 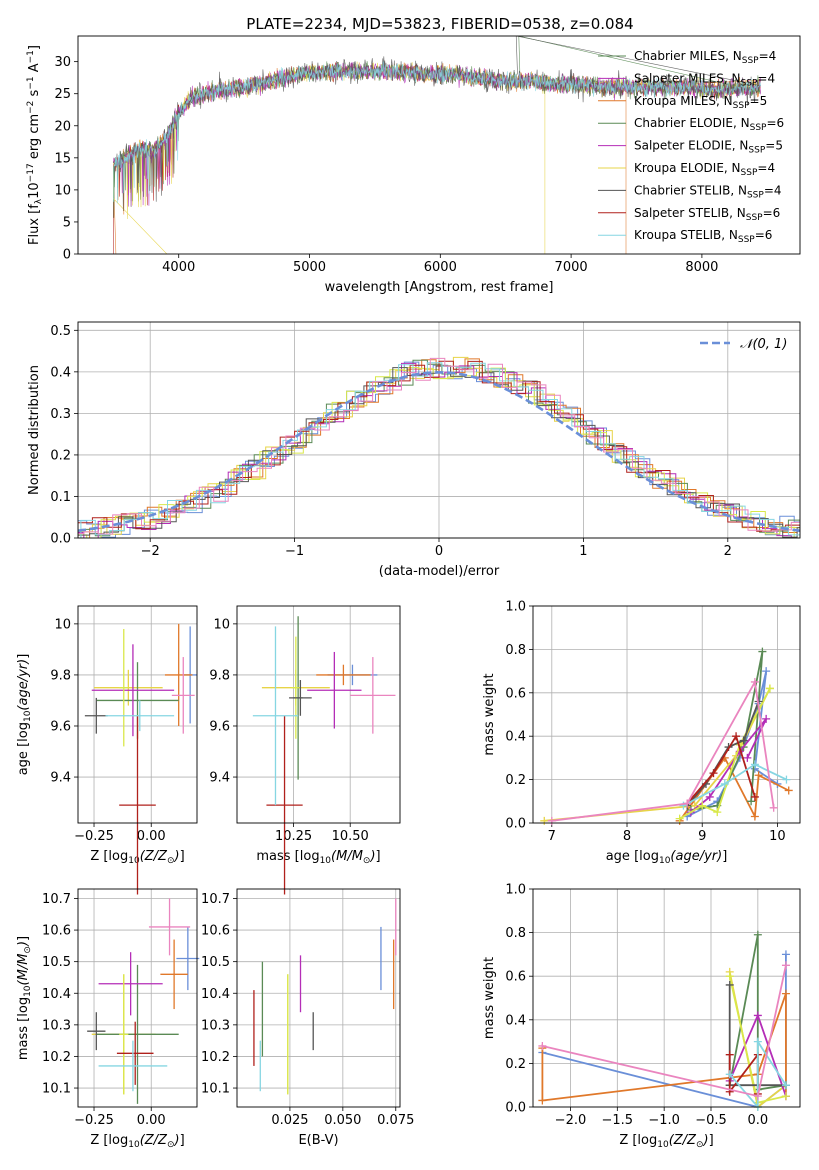 I want to click on spectrum-lines, so click(x=437, y=145).